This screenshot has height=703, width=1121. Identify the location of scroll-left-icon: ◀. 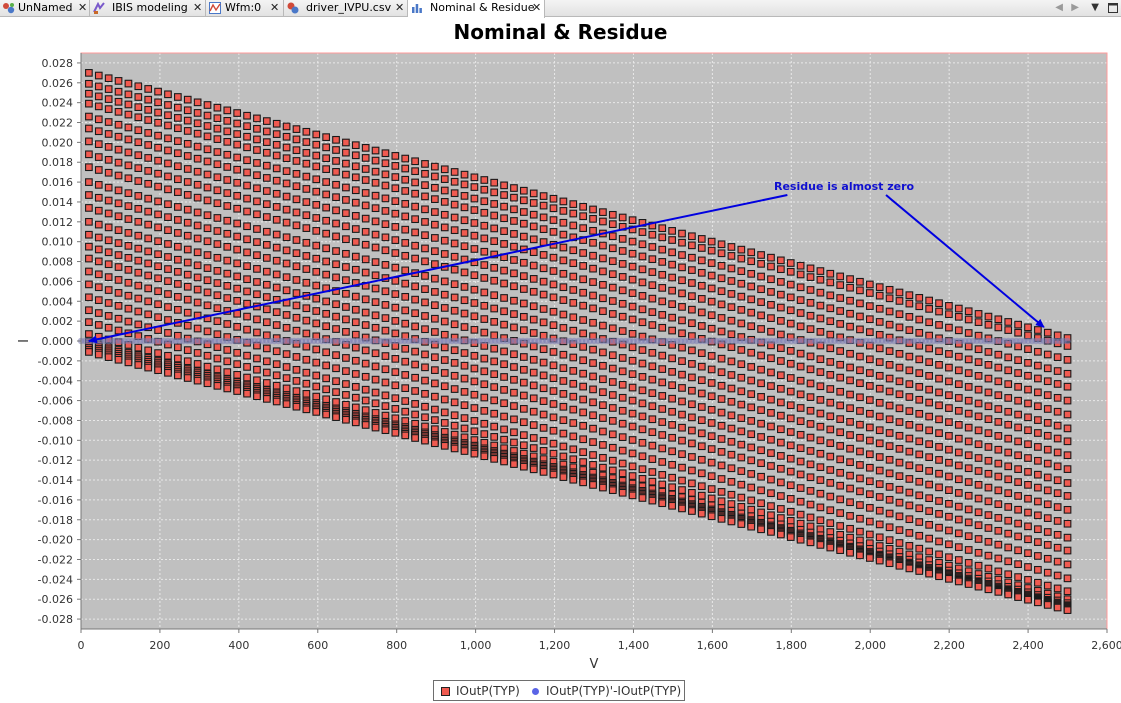
(1059, 7).